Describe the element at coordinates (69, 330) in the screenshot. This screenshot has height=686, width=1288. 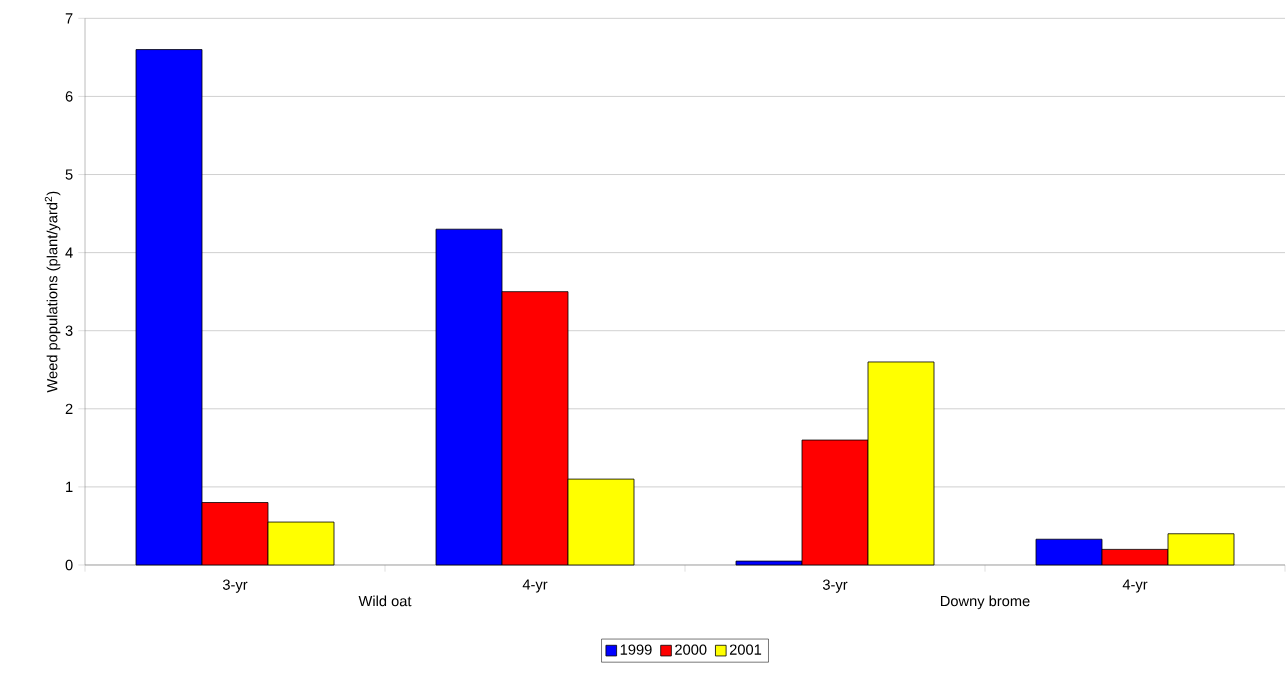
I see `y-tick-label: 3` at that location.